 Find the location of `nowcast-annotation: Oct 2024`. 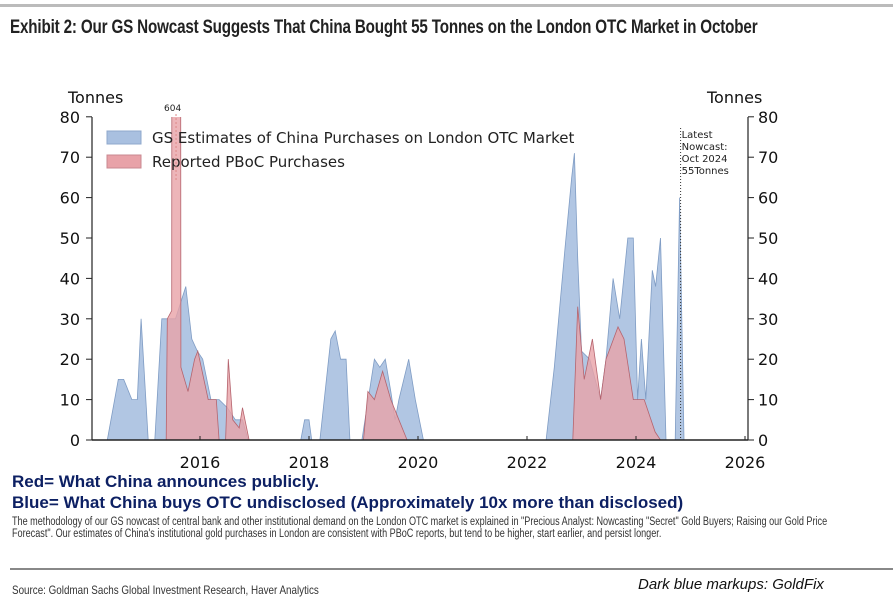

nowcast-annotation: Oct 2024 is located at coordinates (705, 159).